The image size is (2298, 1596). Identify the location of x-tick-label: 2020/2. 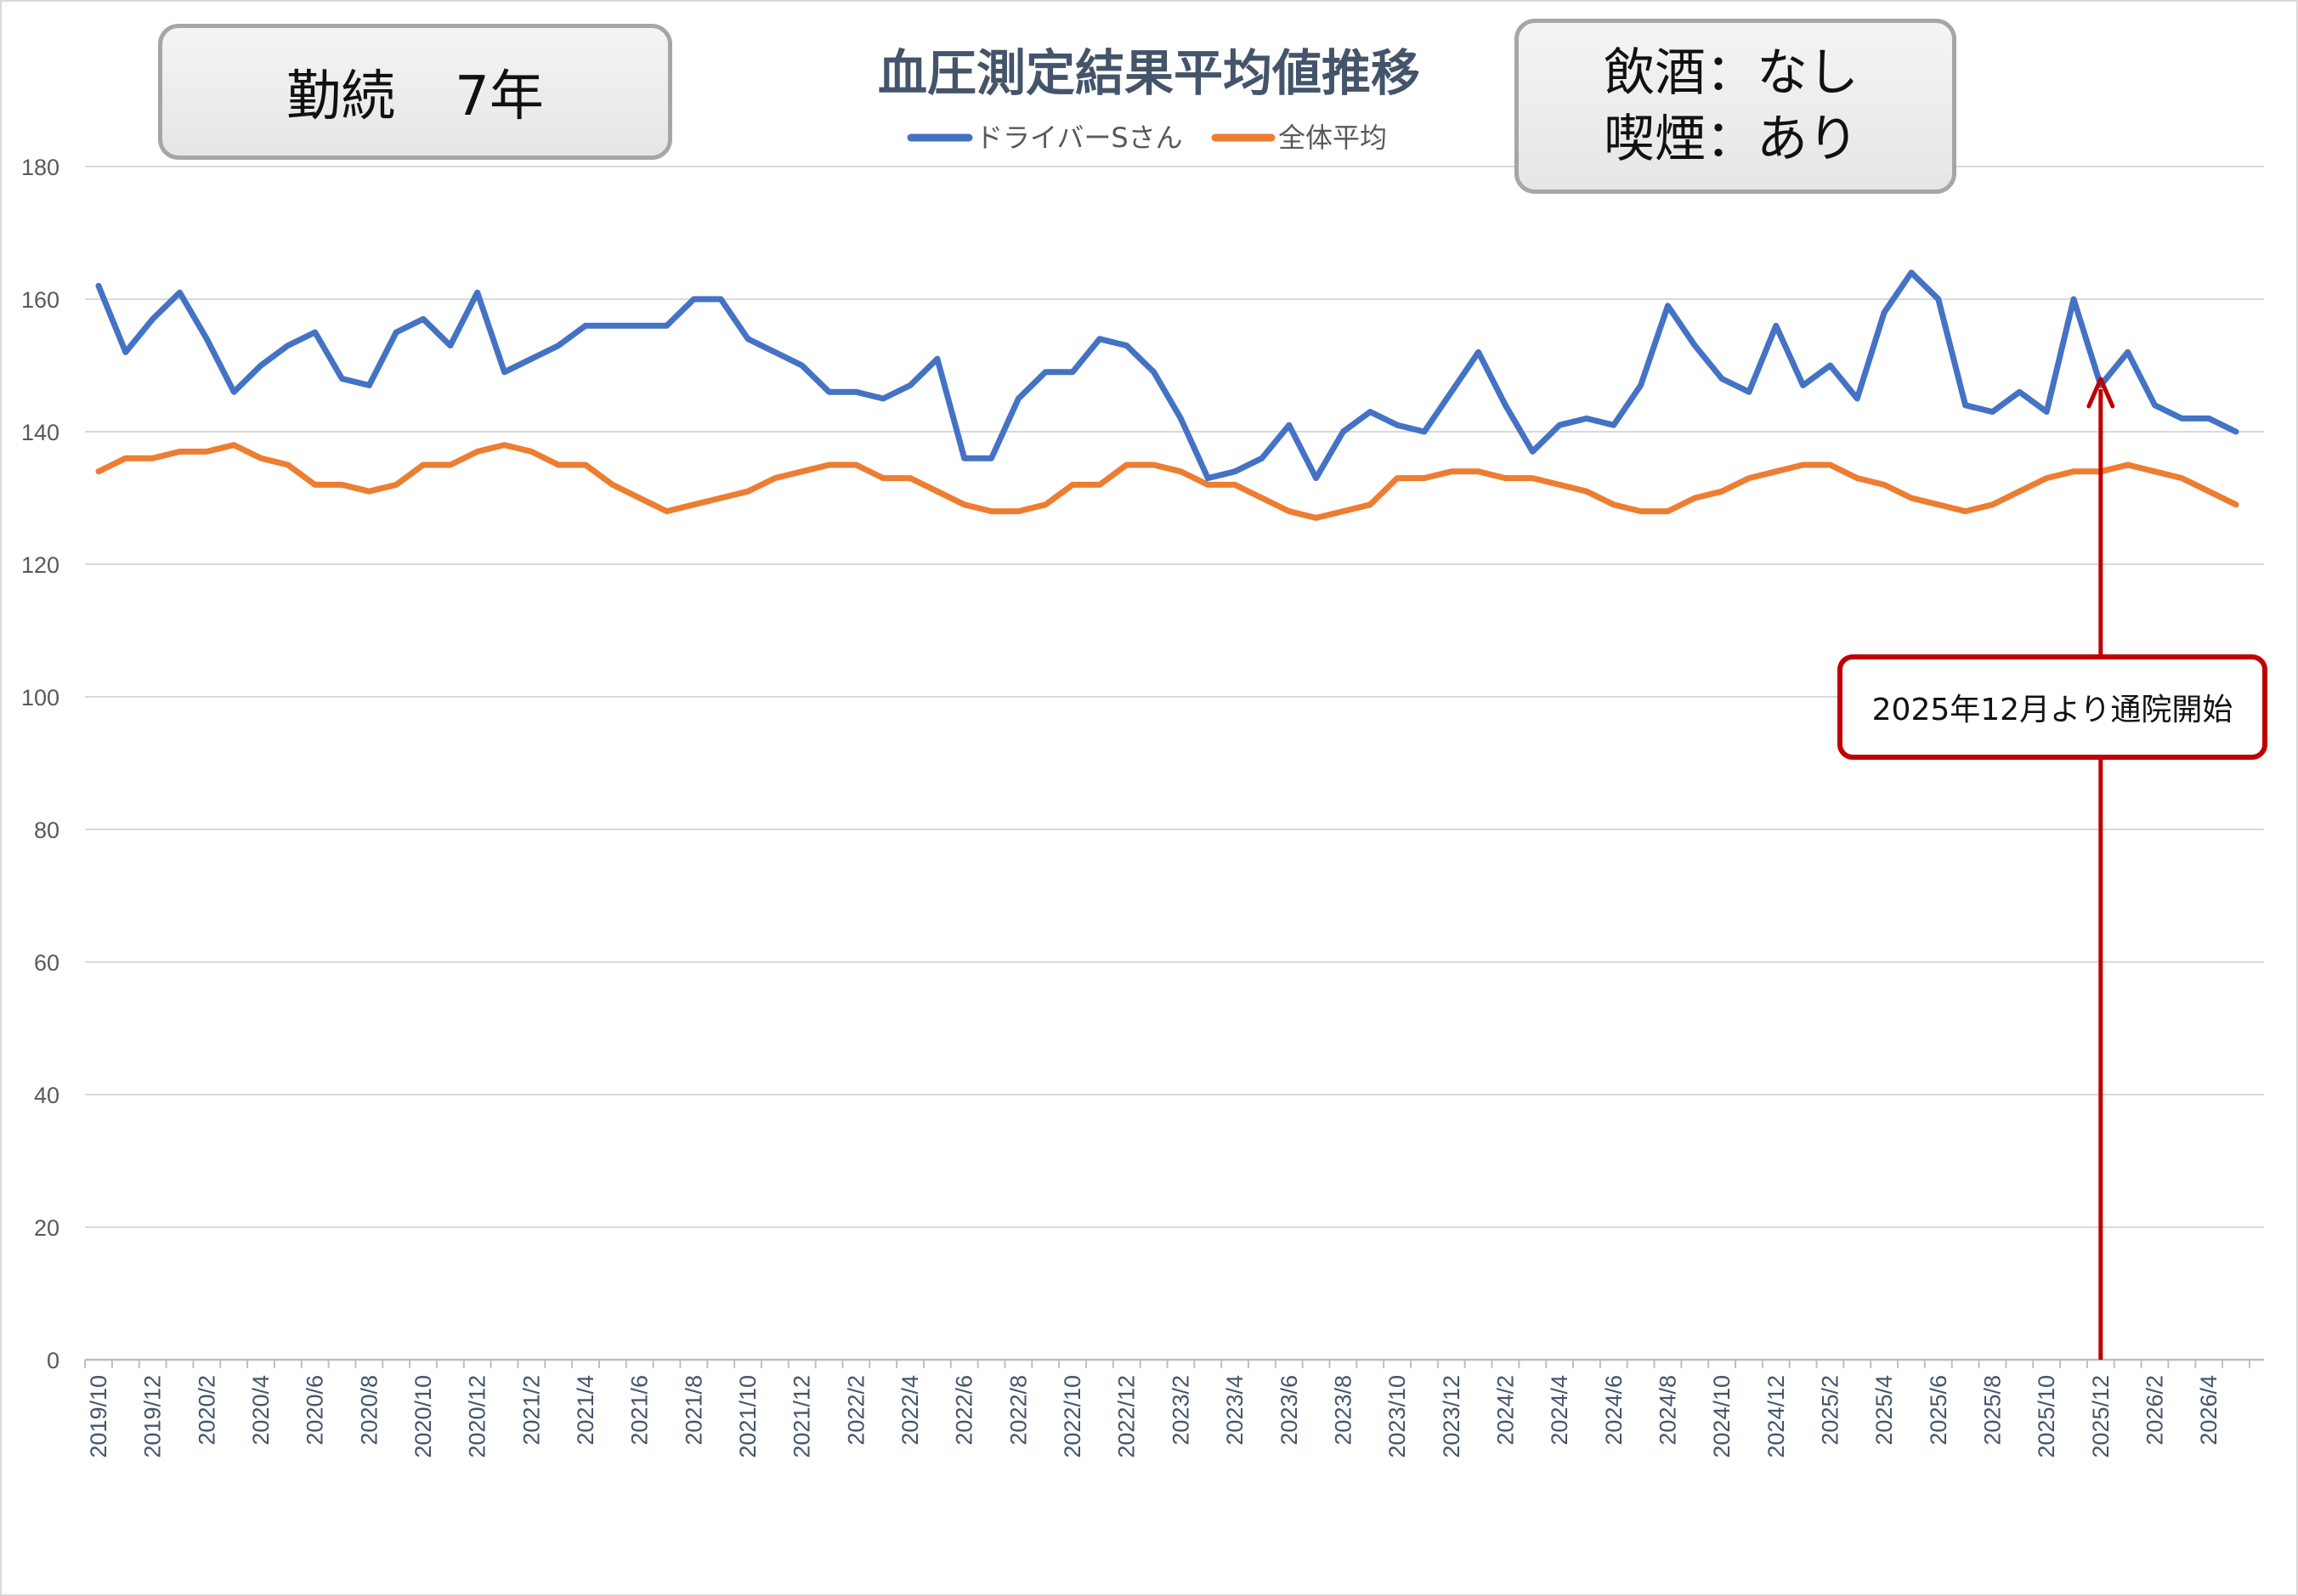
(207, 1411).